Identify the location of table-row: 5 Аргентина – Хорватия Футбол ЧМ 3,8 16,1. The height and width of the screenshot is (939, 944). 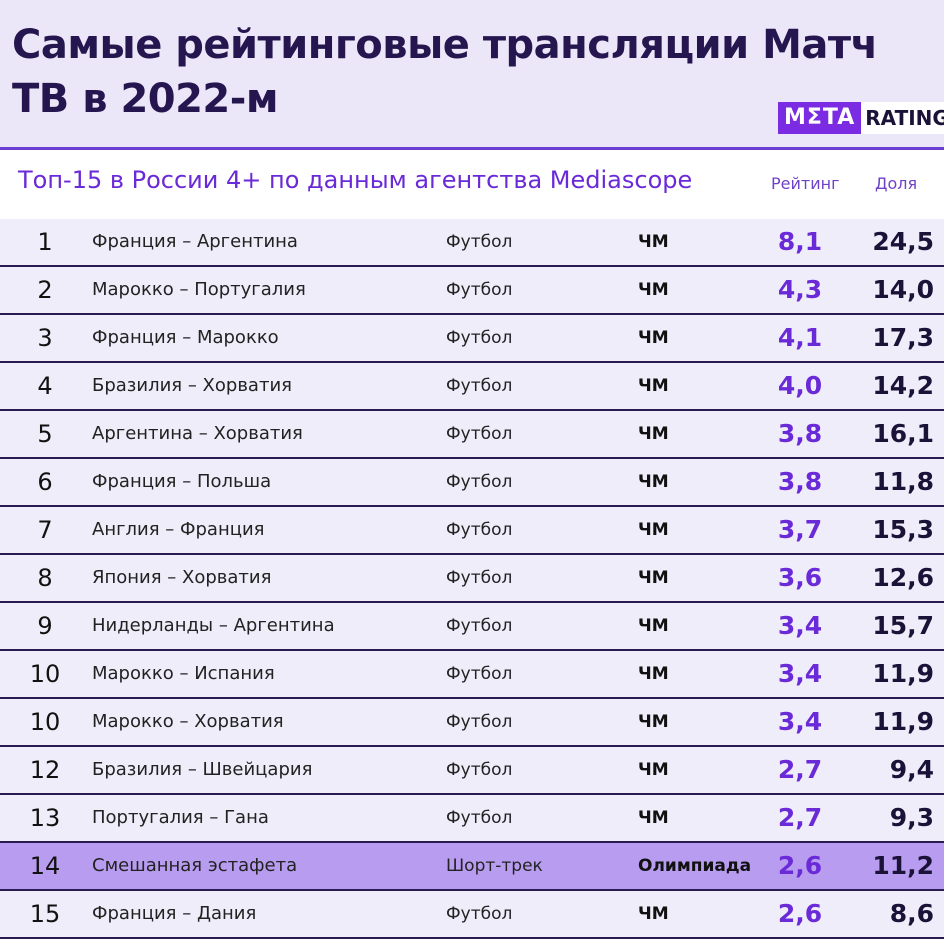
(472, 435).